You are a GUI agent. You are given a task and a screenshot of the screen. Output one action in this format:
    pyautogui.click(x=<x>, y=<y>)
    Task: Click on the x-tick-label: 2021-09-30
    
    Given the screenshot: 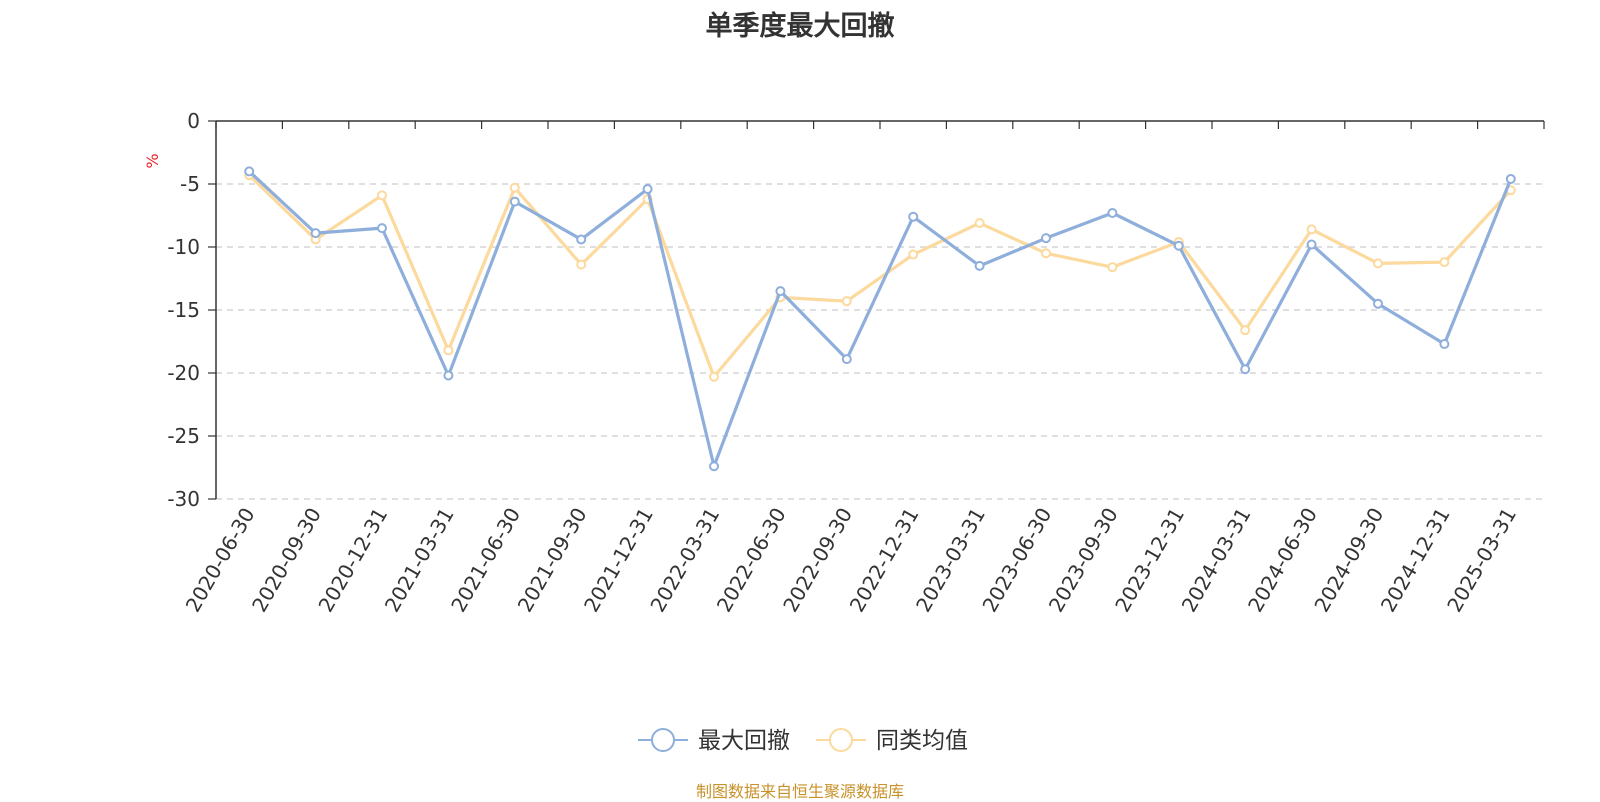 What is the action you would take?
    pyautogui.click(x=552, y=560)
    